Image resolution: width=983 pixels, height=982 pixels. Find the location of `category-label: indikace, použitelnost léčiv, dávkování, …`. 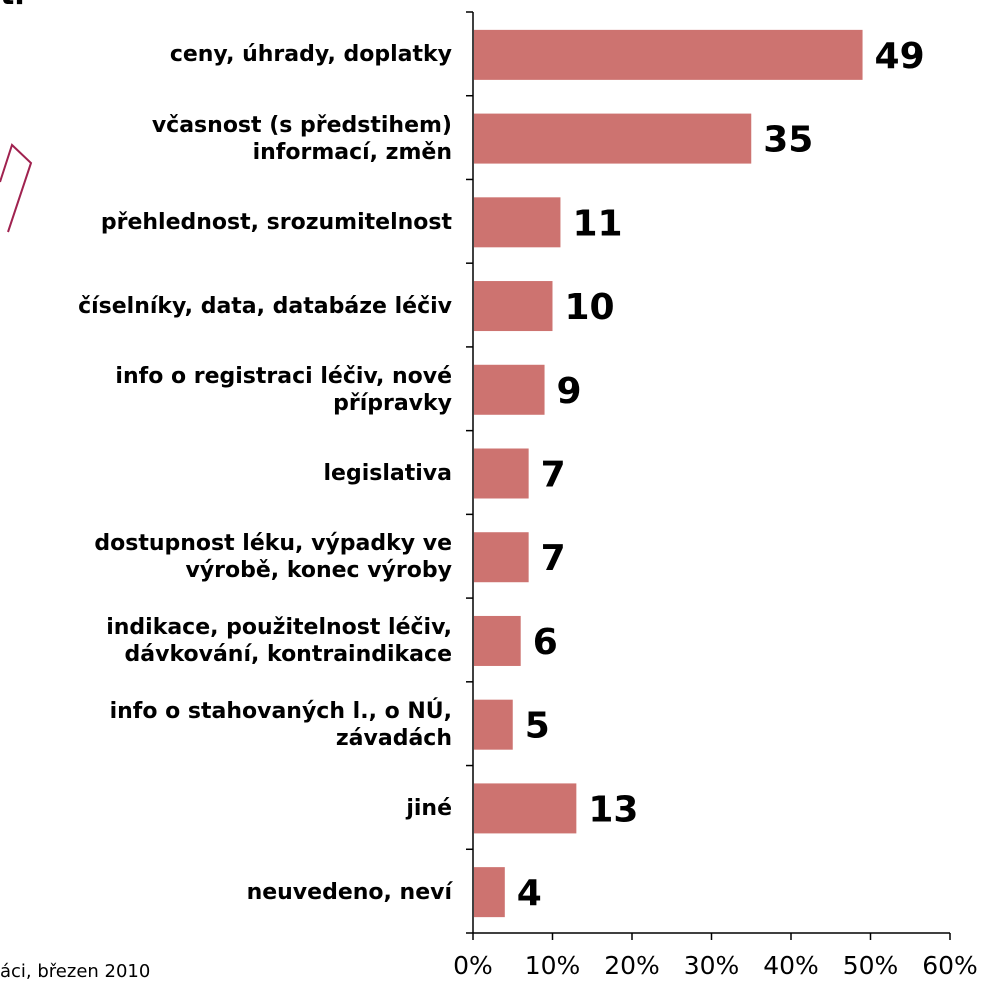

category-label: indikace, použitelnost léčiv, dávkování, … is located at coordinates (226, 641).